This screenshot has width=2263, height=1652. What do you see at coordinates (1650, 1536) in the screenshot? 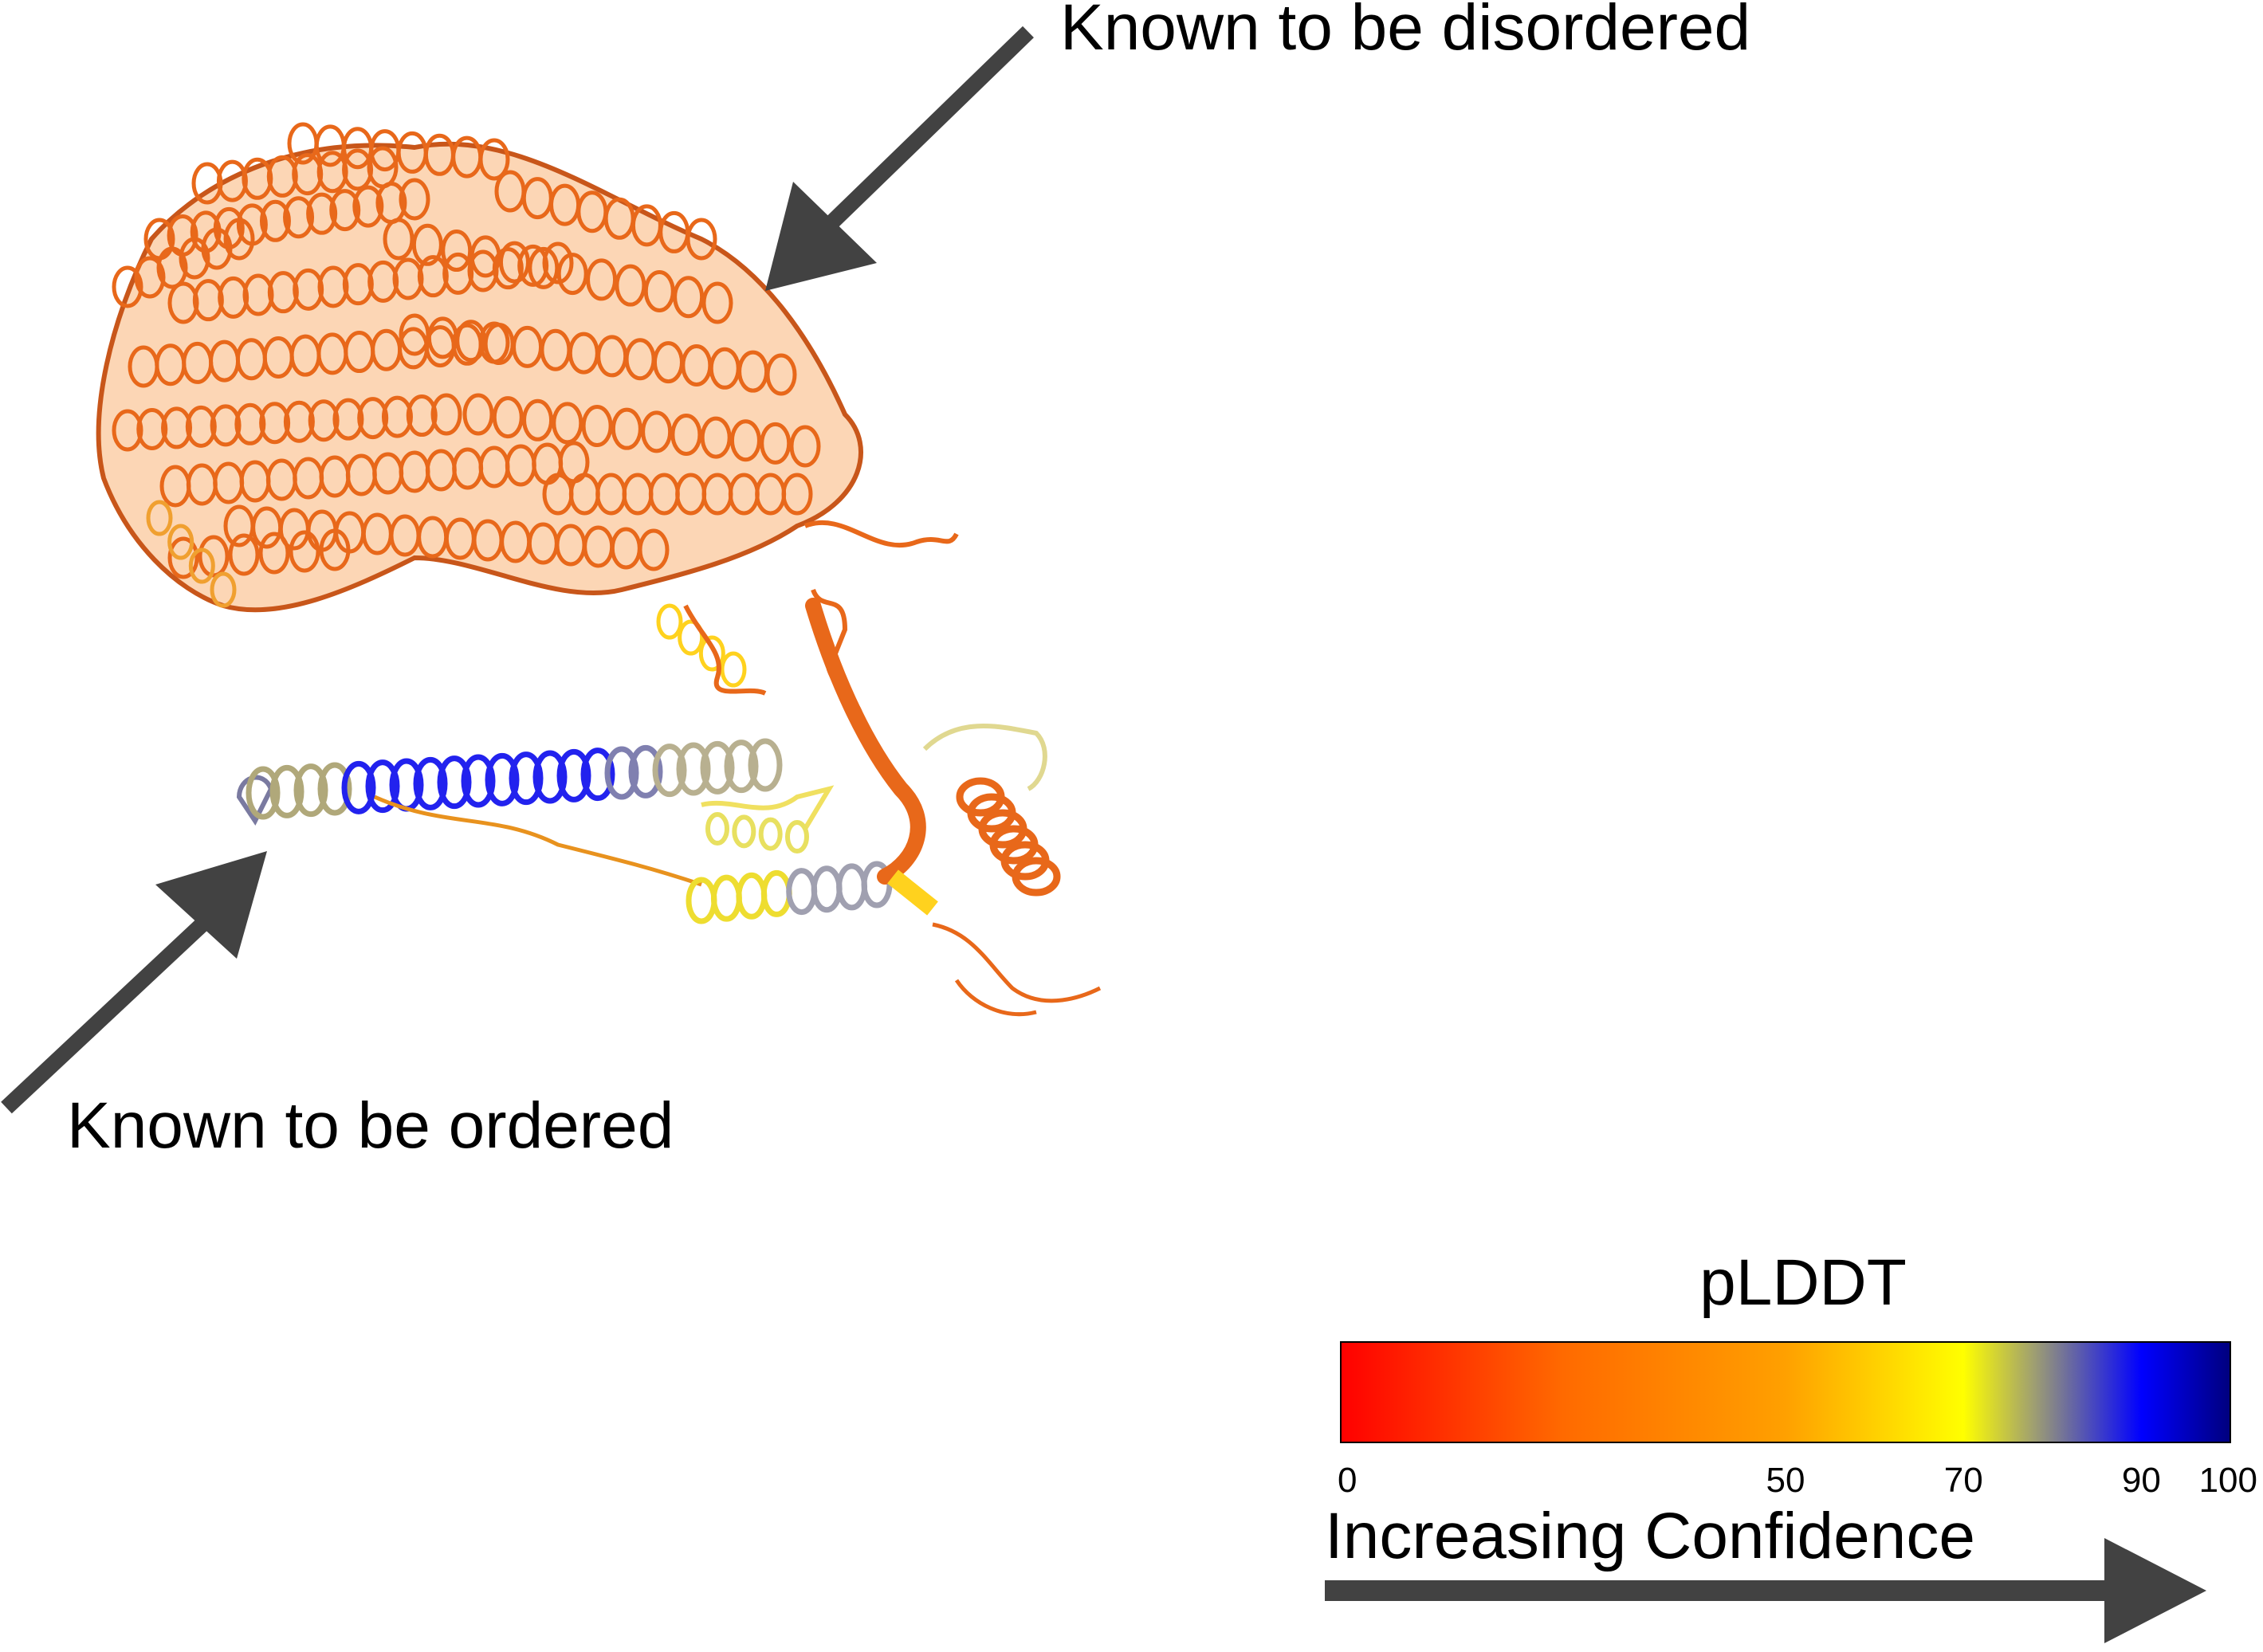
I see `confidence-label: Increasing Confidence` at bounding box center [1650, 1536].